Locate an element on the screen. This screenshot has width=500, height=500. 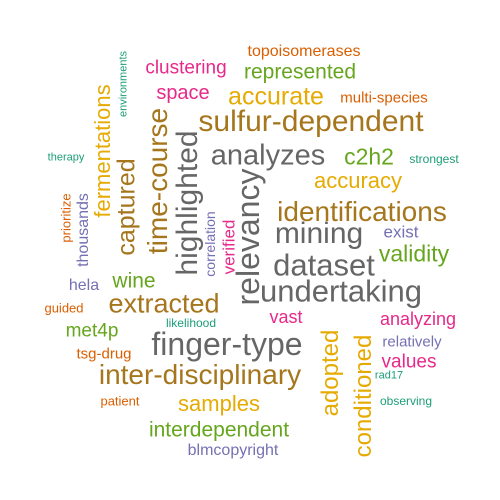
word-highlighted: highlighted is located at coordinates (187, 203).